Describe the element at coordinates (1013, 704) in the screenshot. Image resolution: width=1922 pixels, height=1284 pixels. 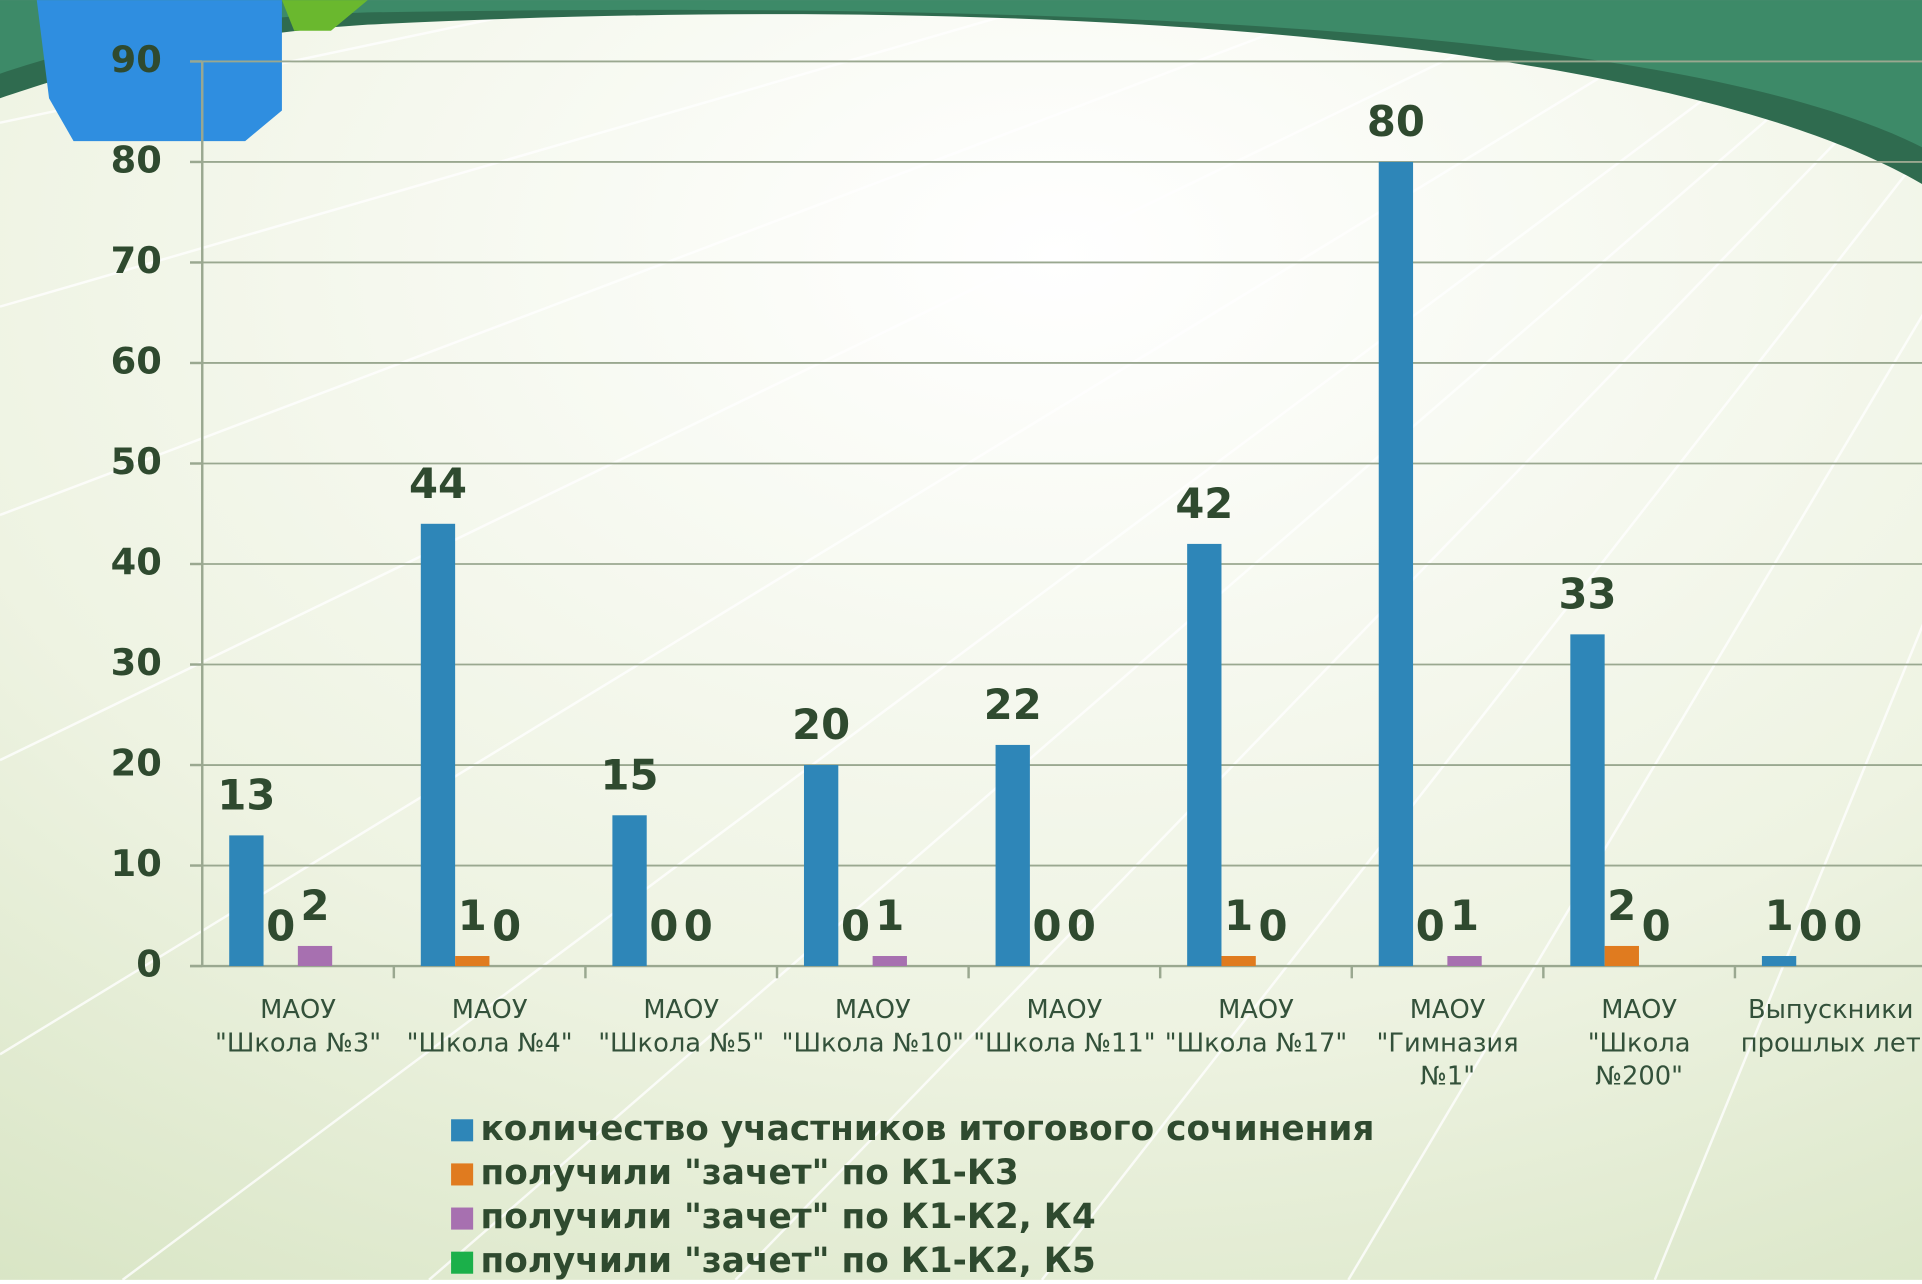
I see `value-label: 22` at that location.